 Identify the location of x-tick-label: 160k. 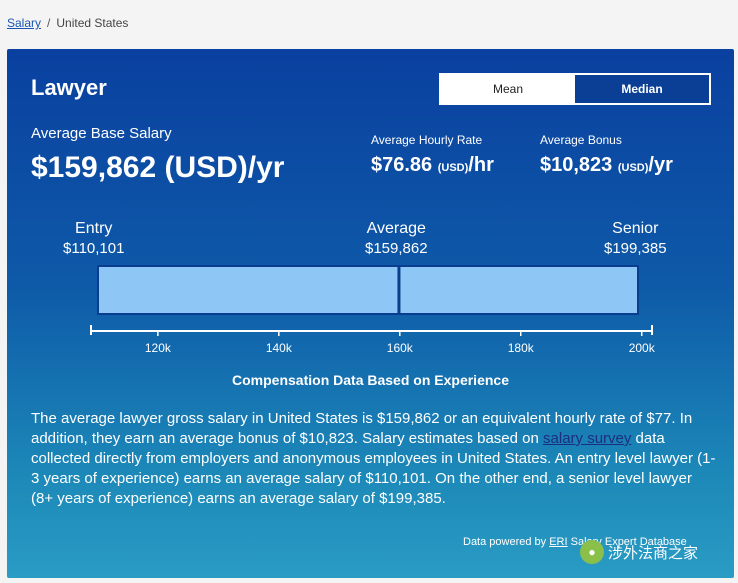
(400, 348).